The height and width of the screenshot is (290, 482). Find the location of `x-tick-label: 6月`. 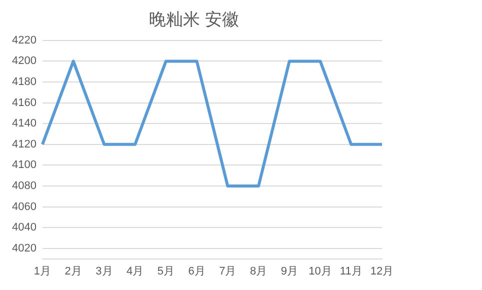

x-tick-label: 6月 is located at coordinates (197, 271).